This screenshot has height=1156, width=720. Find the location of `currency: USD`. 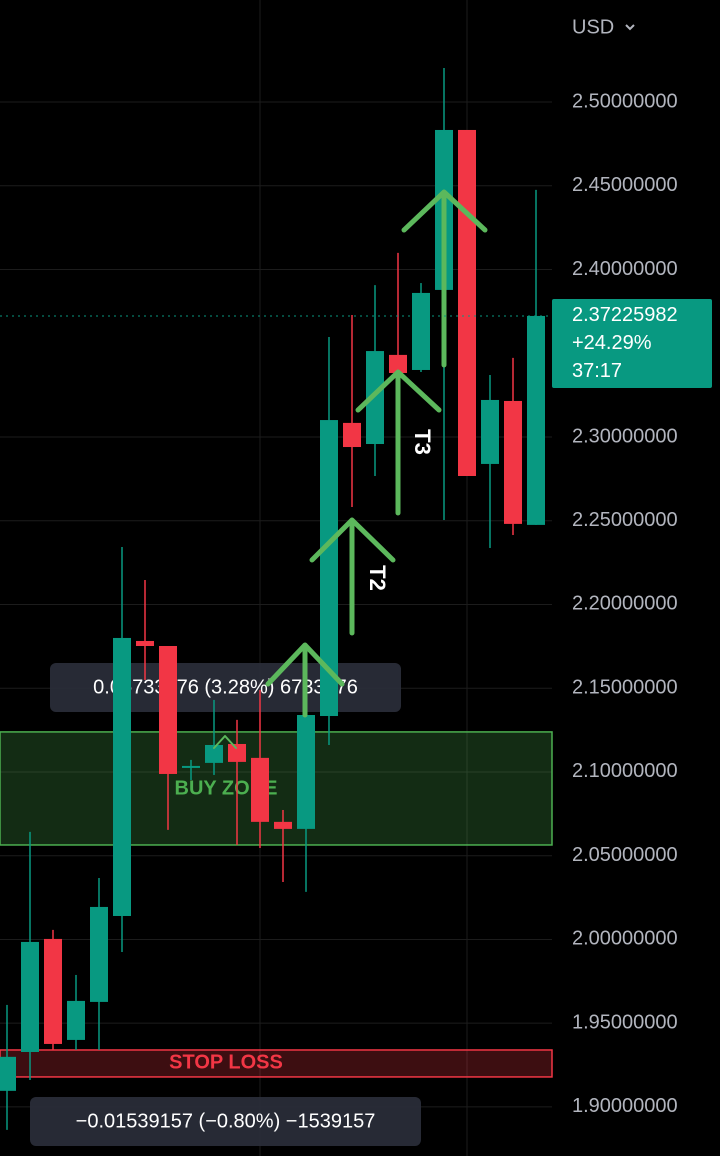

currency: USD is located at coordinates (593, 27).